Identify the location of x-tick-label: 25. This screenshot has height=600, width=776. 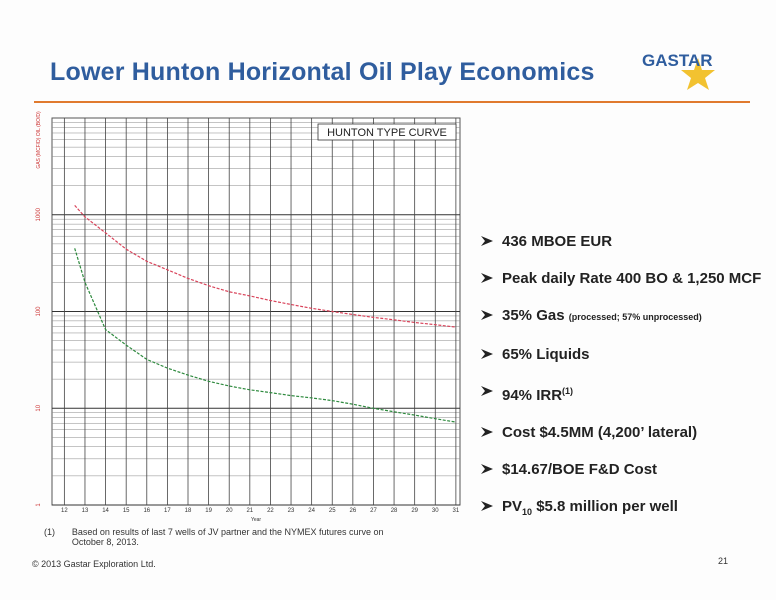
(332, 511).